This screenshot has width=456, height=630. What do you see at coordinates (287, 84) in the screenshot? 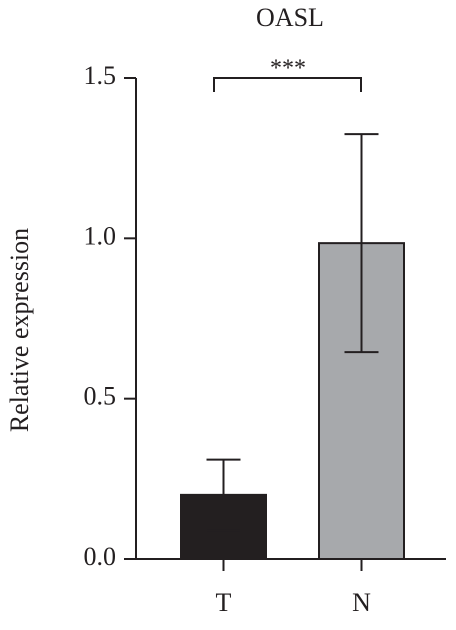
I see `significance-bracket` at bounding box center [287, 84].